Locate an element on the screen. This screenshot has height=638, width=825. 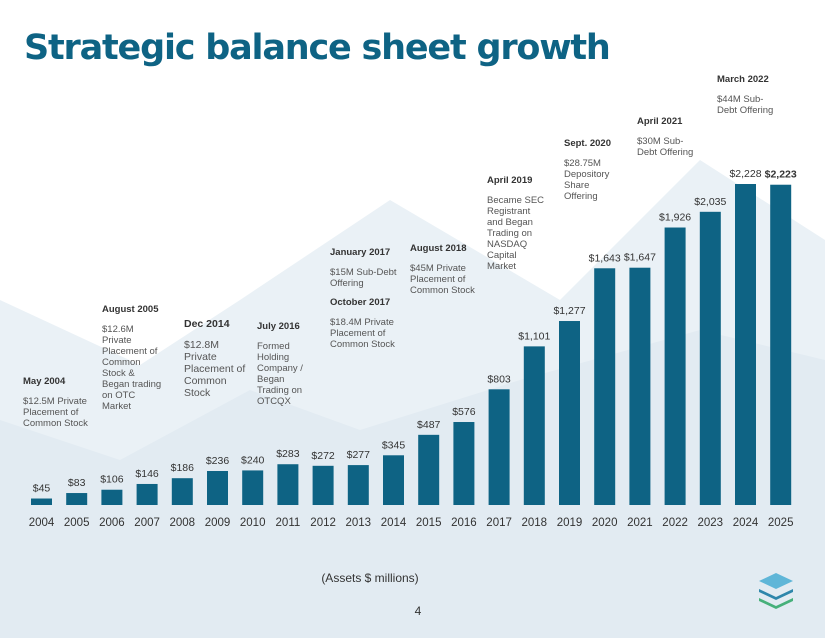
annotation-title: March 2022 is located at coordinates (743, 79).